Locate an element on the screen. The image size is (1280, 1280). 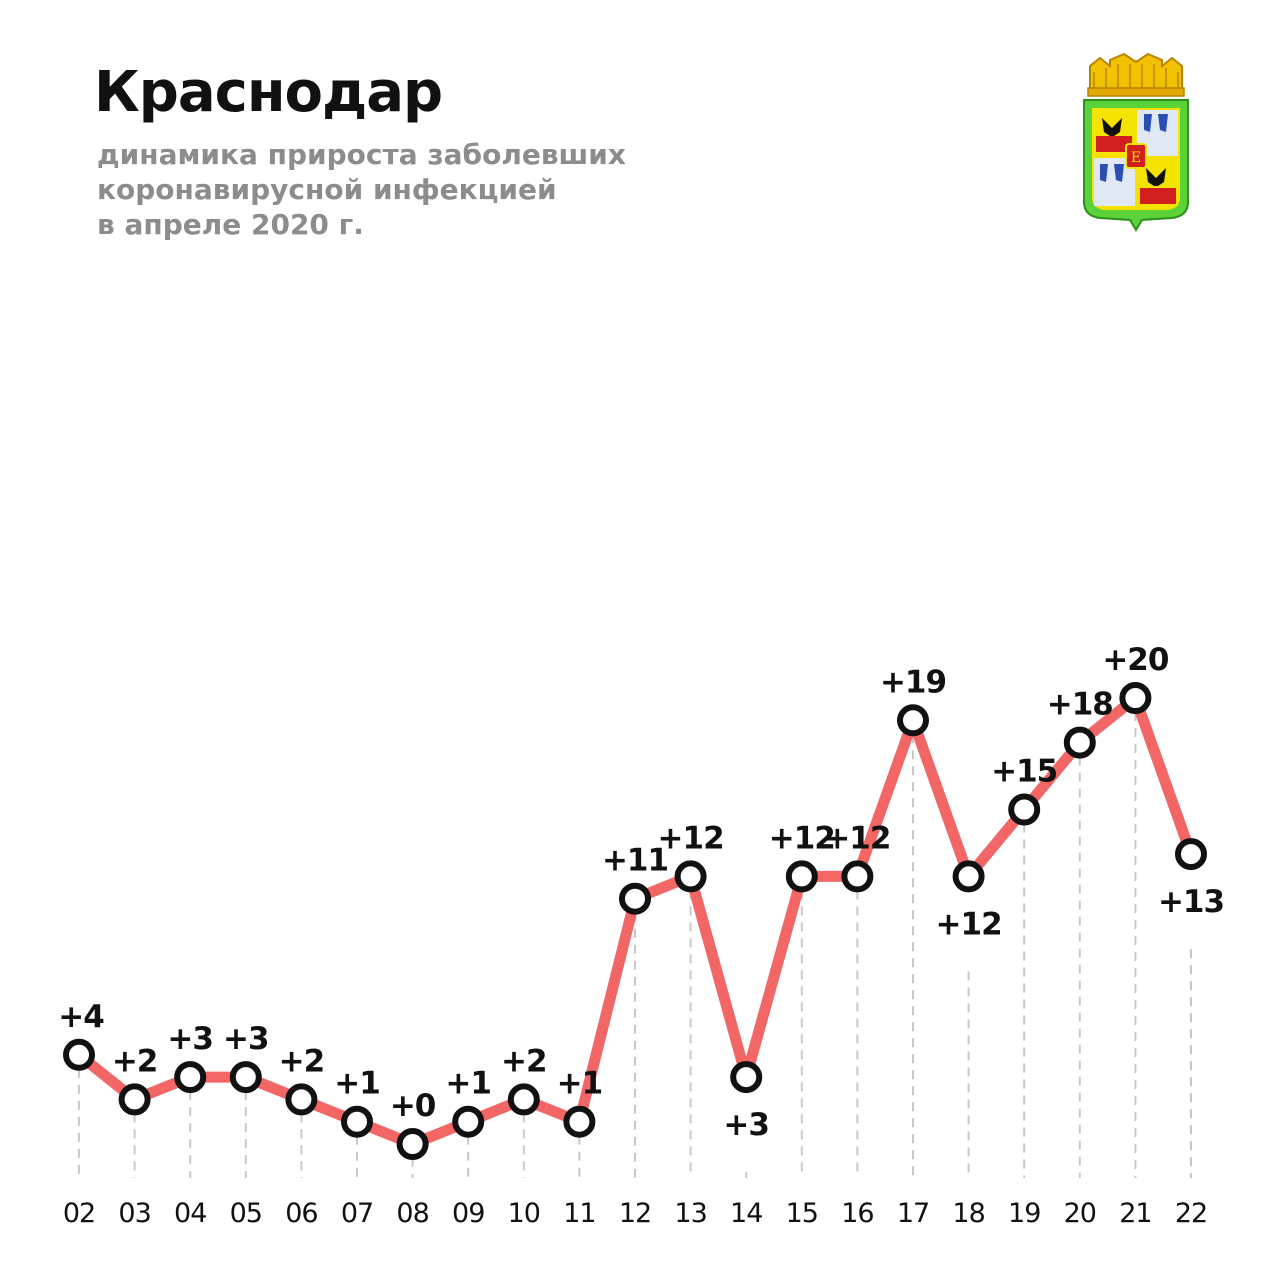
x-tick-label: 07 is located at coordinates (357, 1213).